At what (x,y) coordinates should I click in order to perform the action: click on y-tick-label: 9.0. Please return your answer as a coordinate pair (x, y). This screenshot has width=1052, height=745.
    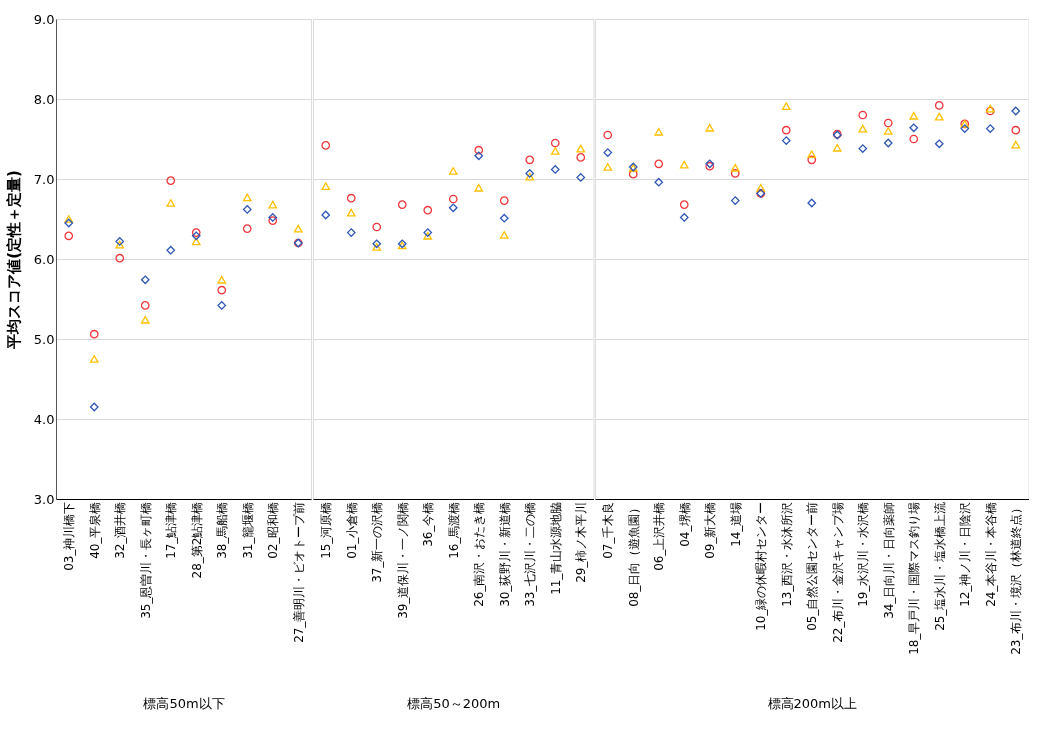
    Looking at the image, I should click on (44, 19).